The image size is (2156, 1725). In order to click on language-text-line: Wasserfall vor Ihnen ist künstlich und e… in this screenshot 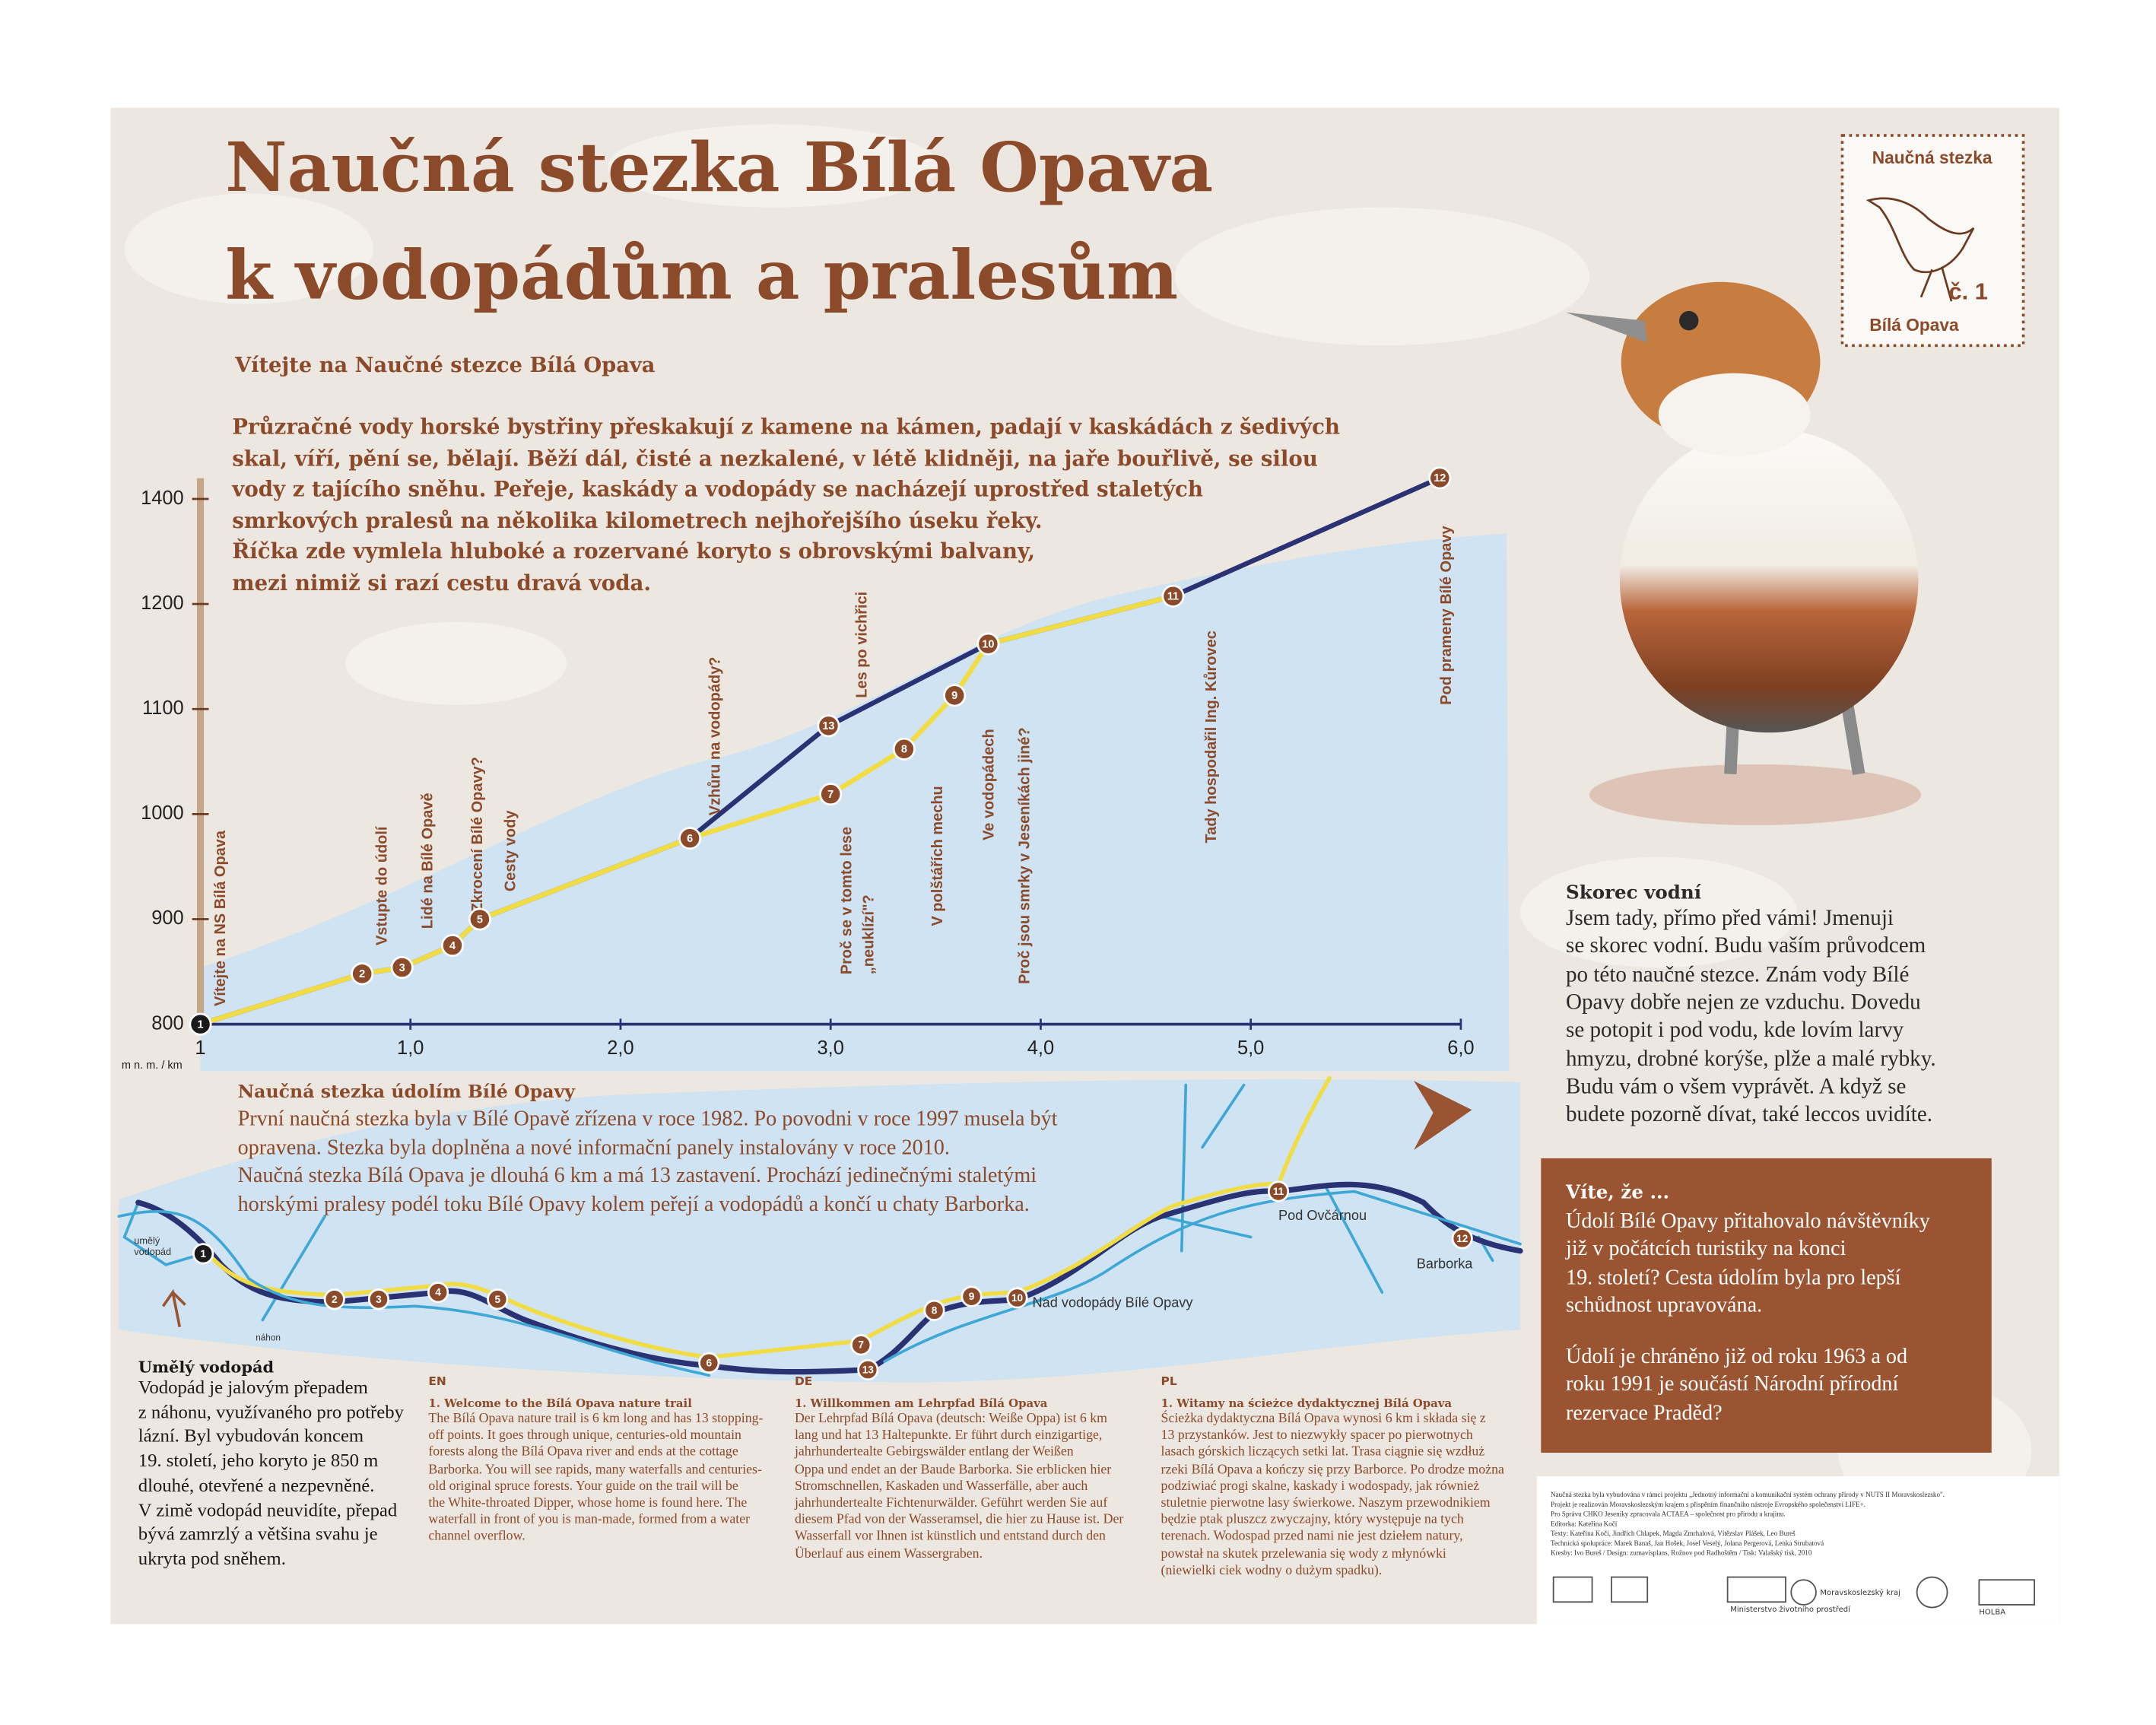, I will do `click(950, 1537)`.